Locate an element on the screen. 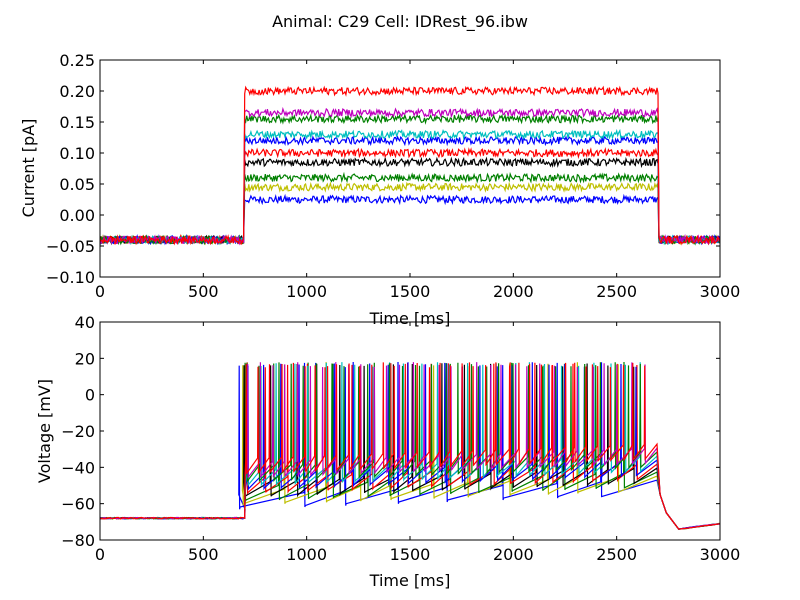 This screenshot has width=800, height=600. y-tick-label: −40 is located at coordinates (78, 467).